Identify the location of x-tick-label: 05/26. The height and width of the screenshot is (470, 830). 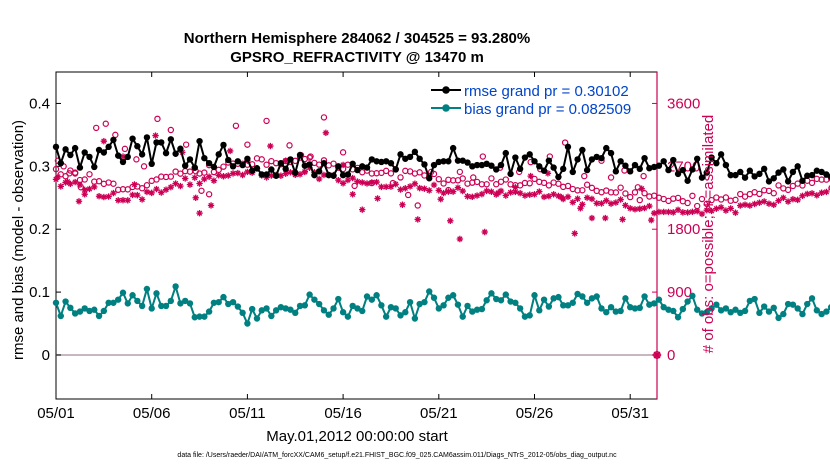
(535, 413).